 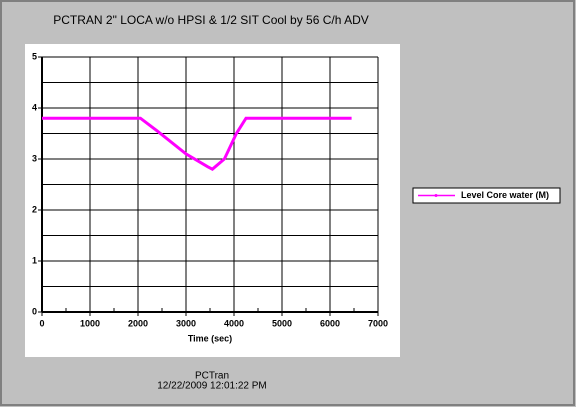 I want to click on footer-timestamp: 12/22/2009 12:01:22 PM, so click(x=212, y=386).